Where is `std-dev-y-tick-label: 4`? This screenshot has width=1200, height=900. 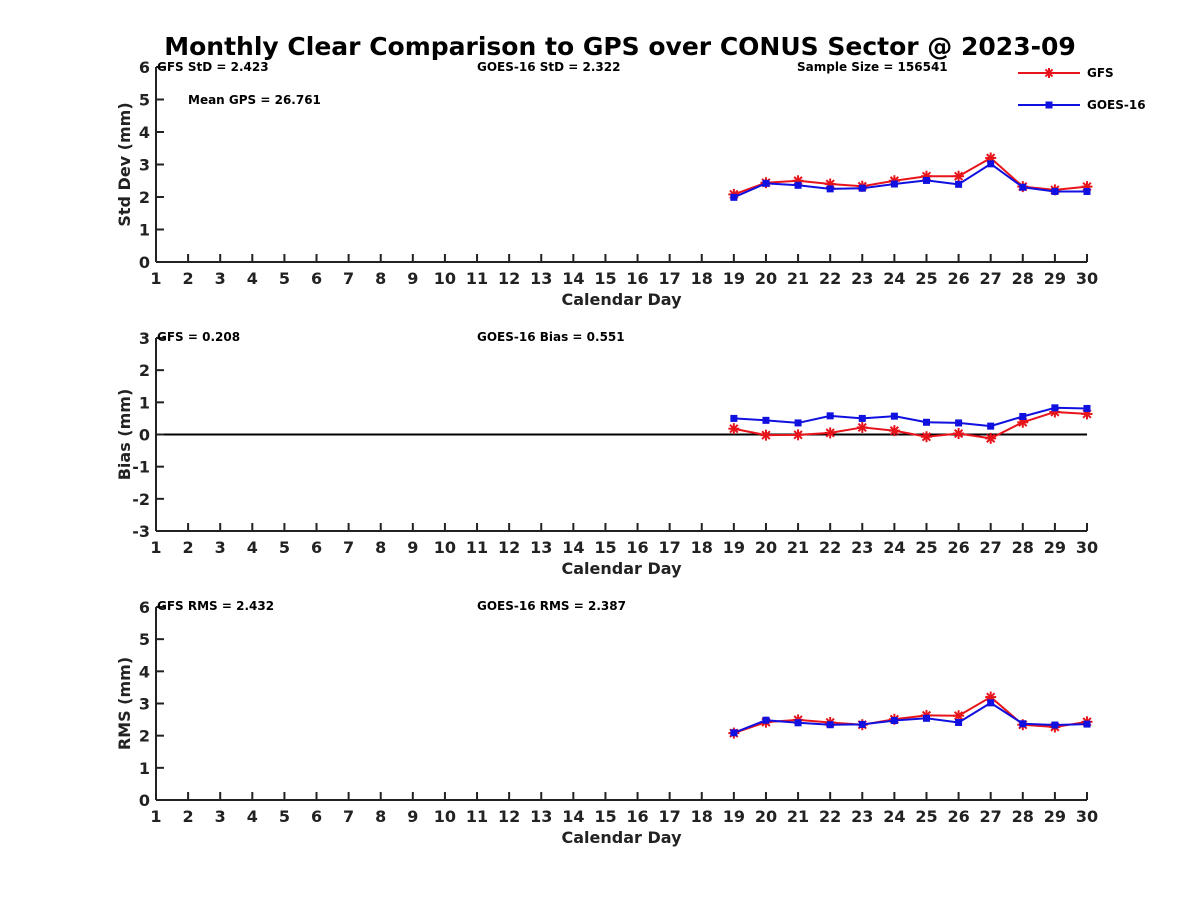 std-dev-y-tick-label: 4 is located at coordinates (144, 132).